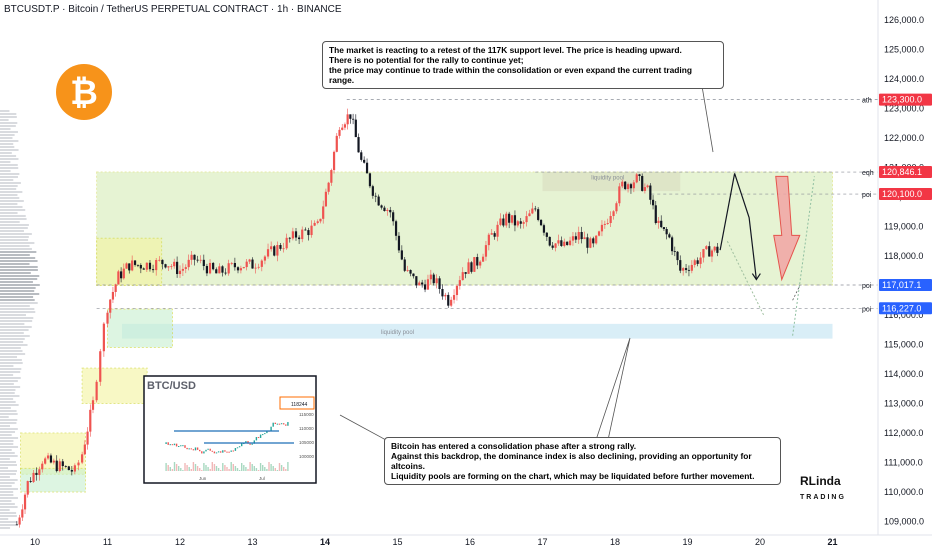 The image size is (932, 550). What do you see at coordinates (114, 386) in the screenshot?
I see `zone-box` at bounding box center [114, 386].